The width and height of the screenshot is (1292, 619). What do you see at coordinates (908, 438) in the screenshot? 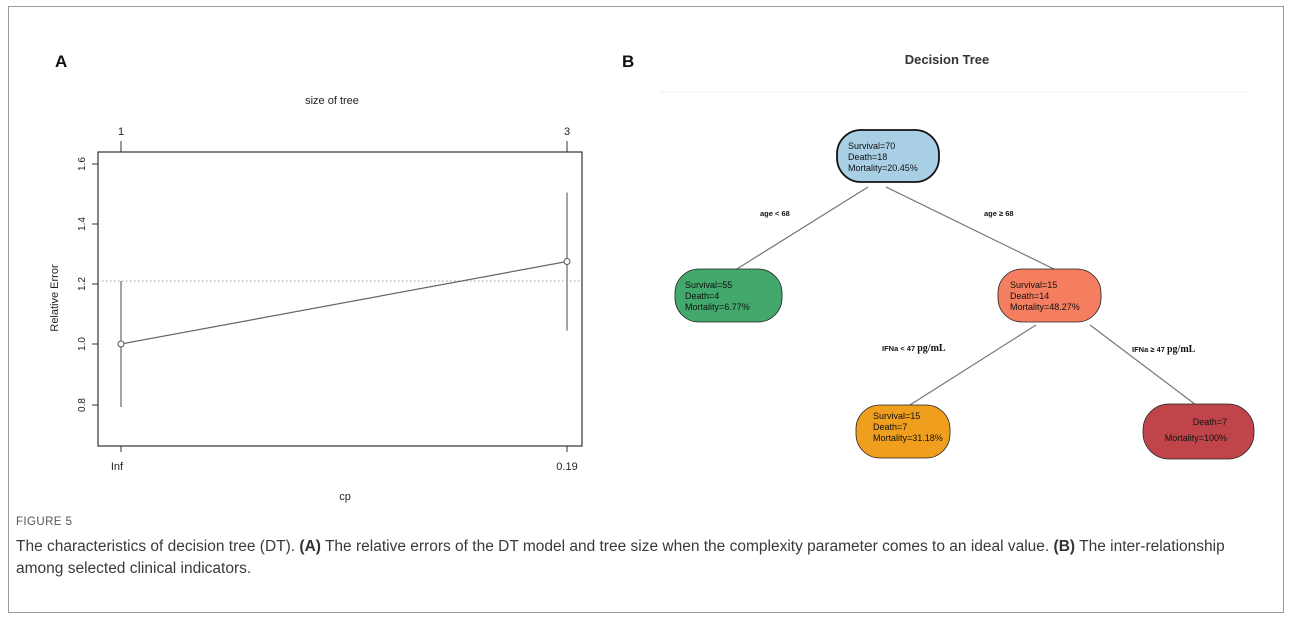
I see `node-line: Mortality=31.18%` at bounding box center [908, 438].